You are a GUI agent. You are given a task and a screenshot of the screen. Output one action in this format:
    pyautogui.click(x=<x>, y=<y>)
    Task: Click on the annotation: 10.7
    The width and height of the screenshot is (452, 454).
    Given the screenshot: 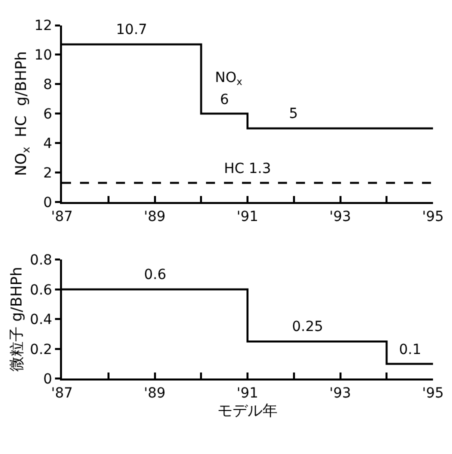 What is the action you would take?
    pyautogui.click(x=132, y=30)
    